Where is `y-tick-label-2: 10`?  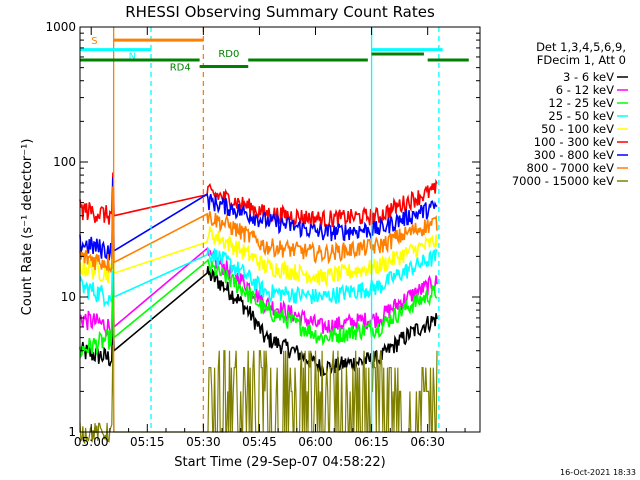
y-tick-label-2: 10 is located at coordinates (68, 297).